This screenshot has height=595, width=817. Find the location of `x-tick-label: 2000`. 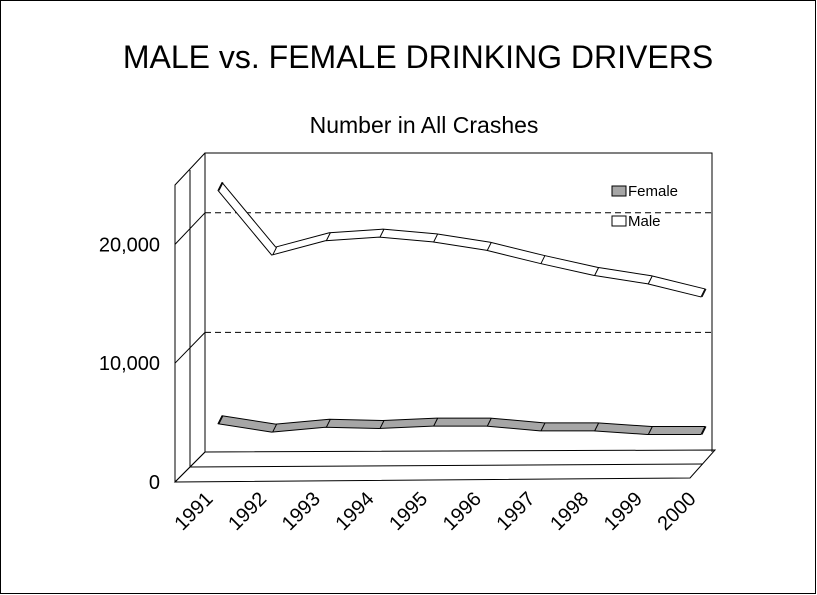

x-tick-label: 2000 is located at coordinates (677, 511).